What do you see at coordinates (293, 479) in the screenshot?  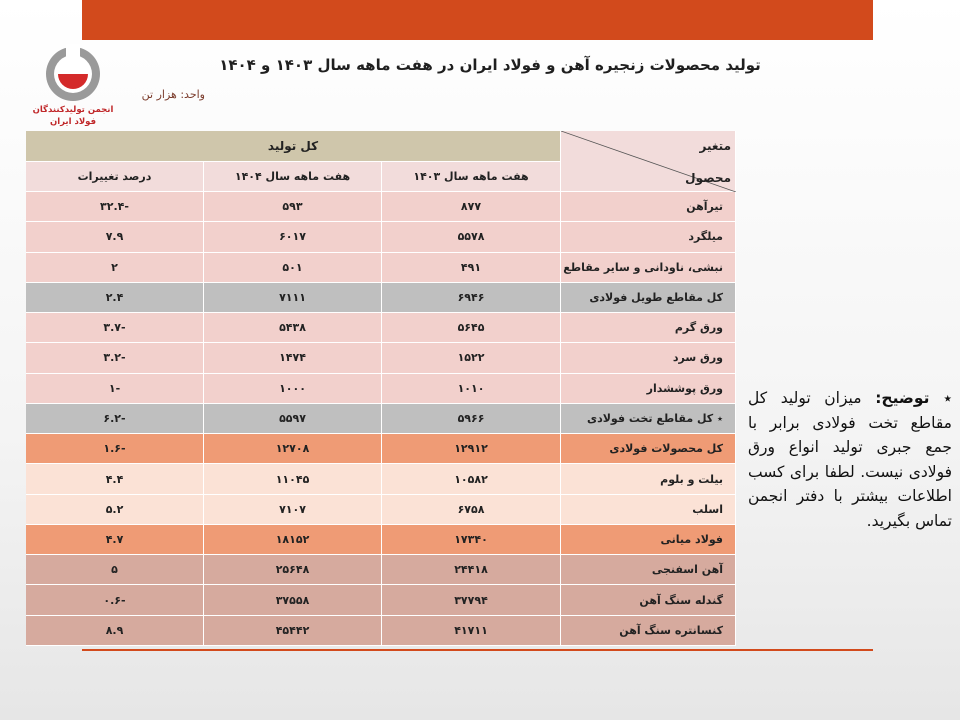 I see `value-1404: ۱۱۰۴۵` at bounding box center [293, 479].